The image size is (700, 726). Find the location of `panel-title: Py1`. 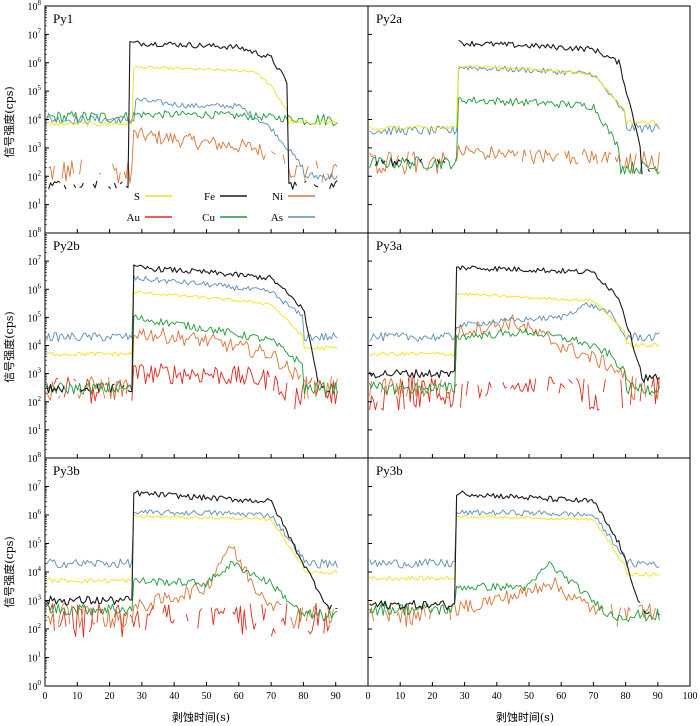

panel-title: Py1 is located at coordinates (63, 18).